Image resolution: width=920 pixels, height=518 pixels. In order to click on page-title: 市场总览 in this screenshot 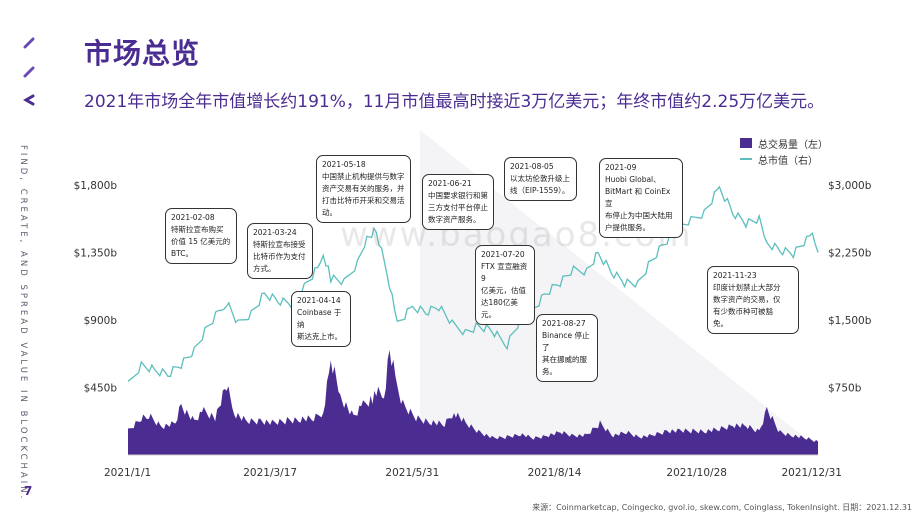, I will do `click(142, 53)`.